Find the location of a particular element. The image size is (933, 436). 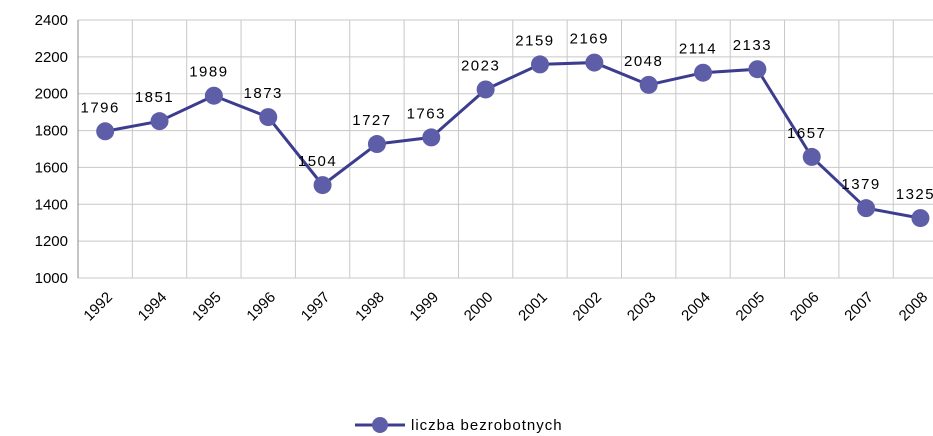

data-label: 1873 is located at coordinates (263, 93).